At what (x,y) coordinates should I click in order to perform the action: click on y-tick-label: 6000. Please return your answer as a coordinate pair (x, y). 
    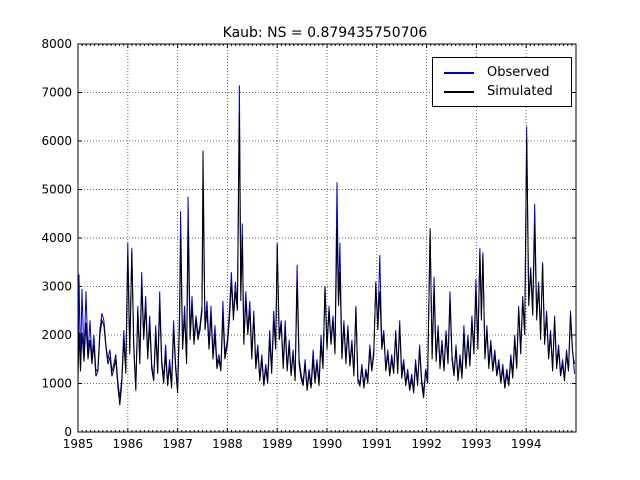
    Looking at the image, I should click on (56, 141).